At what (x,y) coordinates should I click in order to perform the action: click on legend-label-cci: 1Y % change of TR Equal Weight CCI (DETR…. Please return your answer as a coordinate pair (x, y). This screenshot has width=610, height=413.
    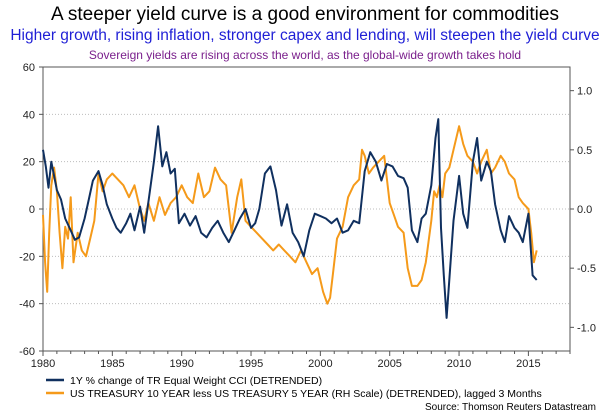
    Looking at the image, I should click on (196, 381).